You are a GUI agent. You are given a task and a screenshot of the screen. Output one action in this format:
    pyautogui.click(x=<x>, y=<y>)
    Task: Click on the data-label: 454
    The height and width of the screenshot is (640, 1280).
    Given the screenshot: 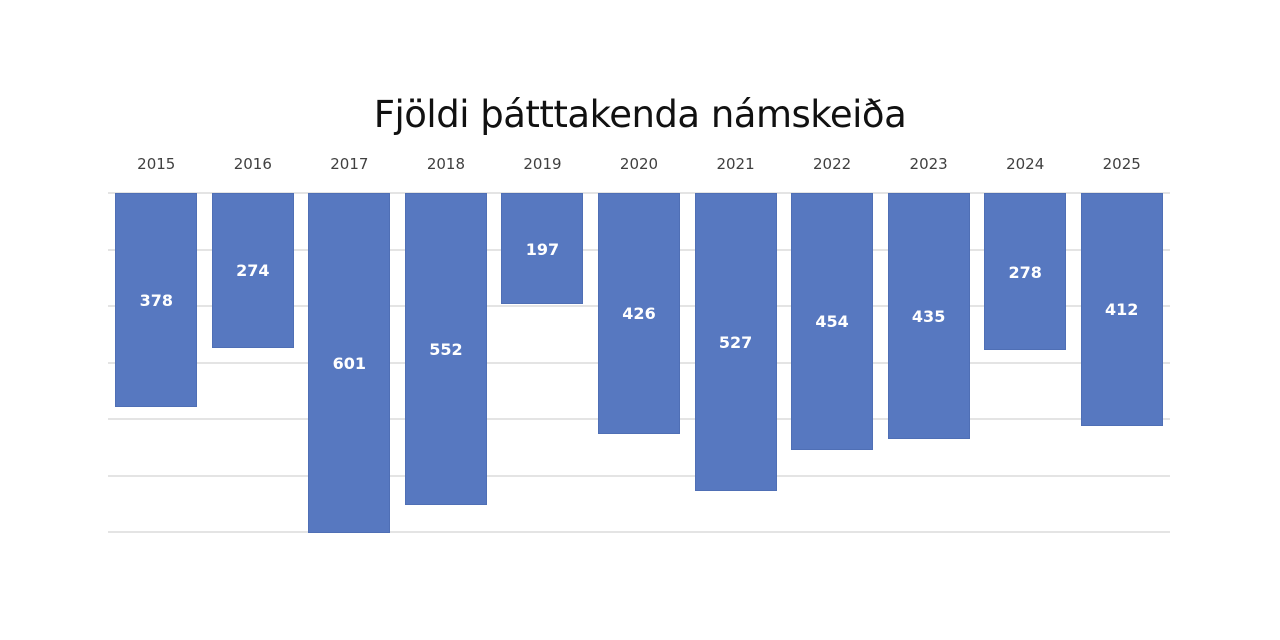 What is the action you would take?
    pyautogui.click(x=832, y=322)
    